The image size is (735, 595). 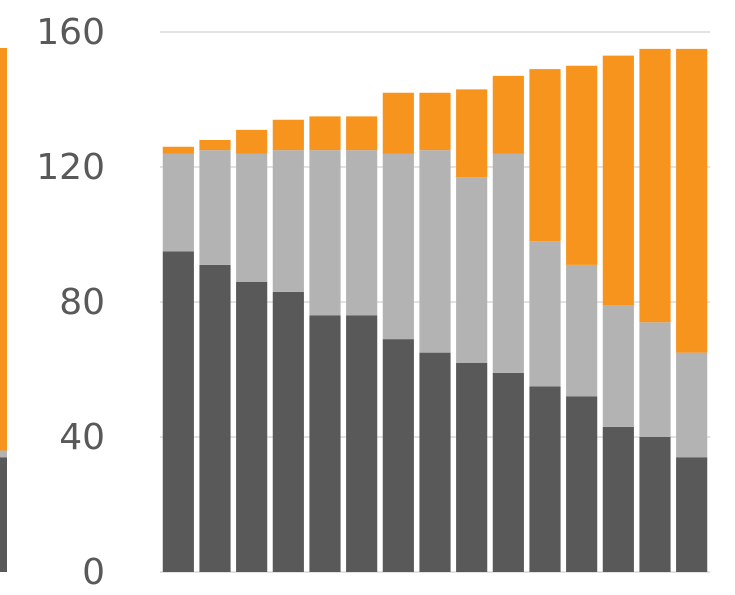 I want to click on y-tick-label: 80, so click(x=82, y=302).